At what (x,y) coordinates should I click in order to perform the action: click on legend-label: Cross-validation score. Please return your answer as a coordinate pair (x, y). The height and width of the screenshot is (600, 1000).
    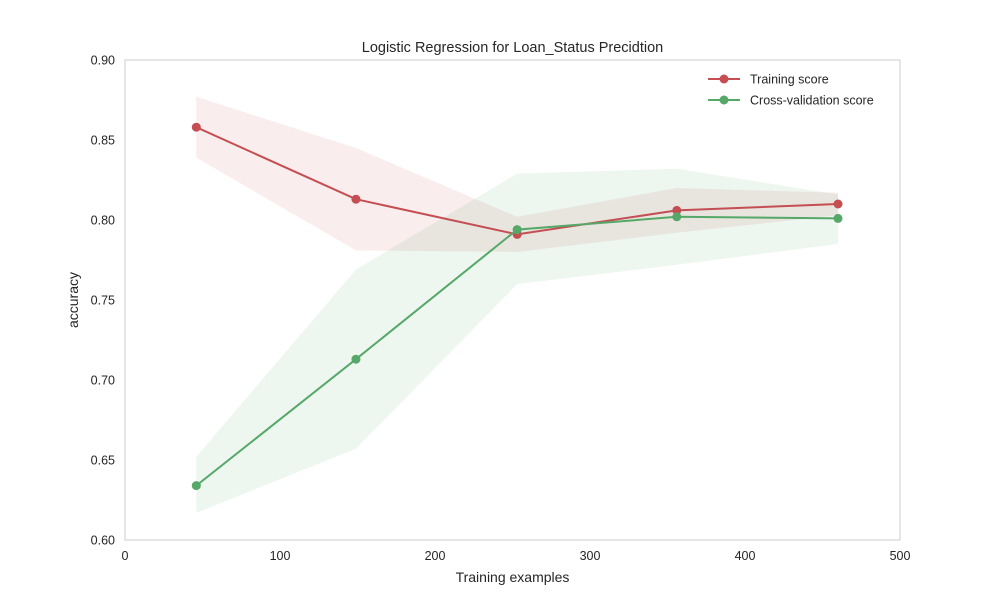
    Looking at the image, I should click on (812, 101).